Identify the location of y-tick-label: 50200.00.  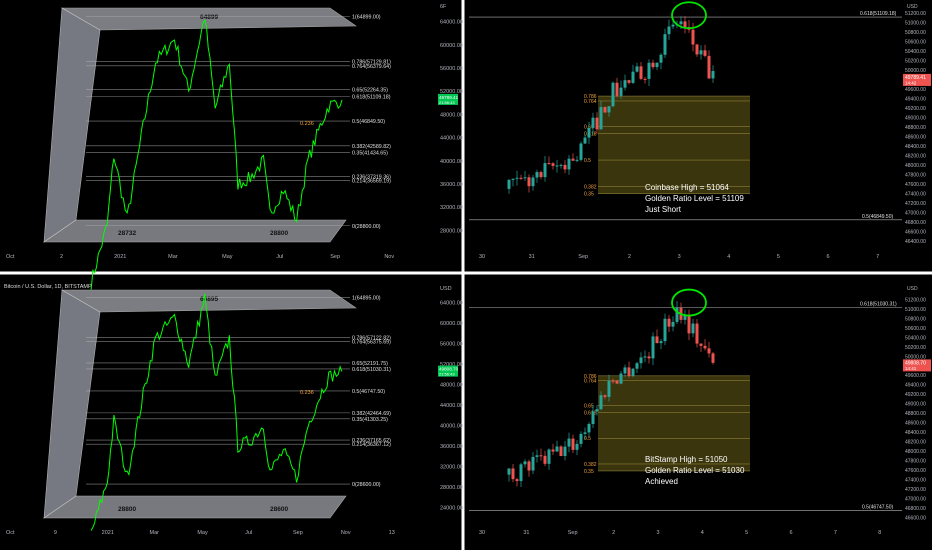
(915, 61).